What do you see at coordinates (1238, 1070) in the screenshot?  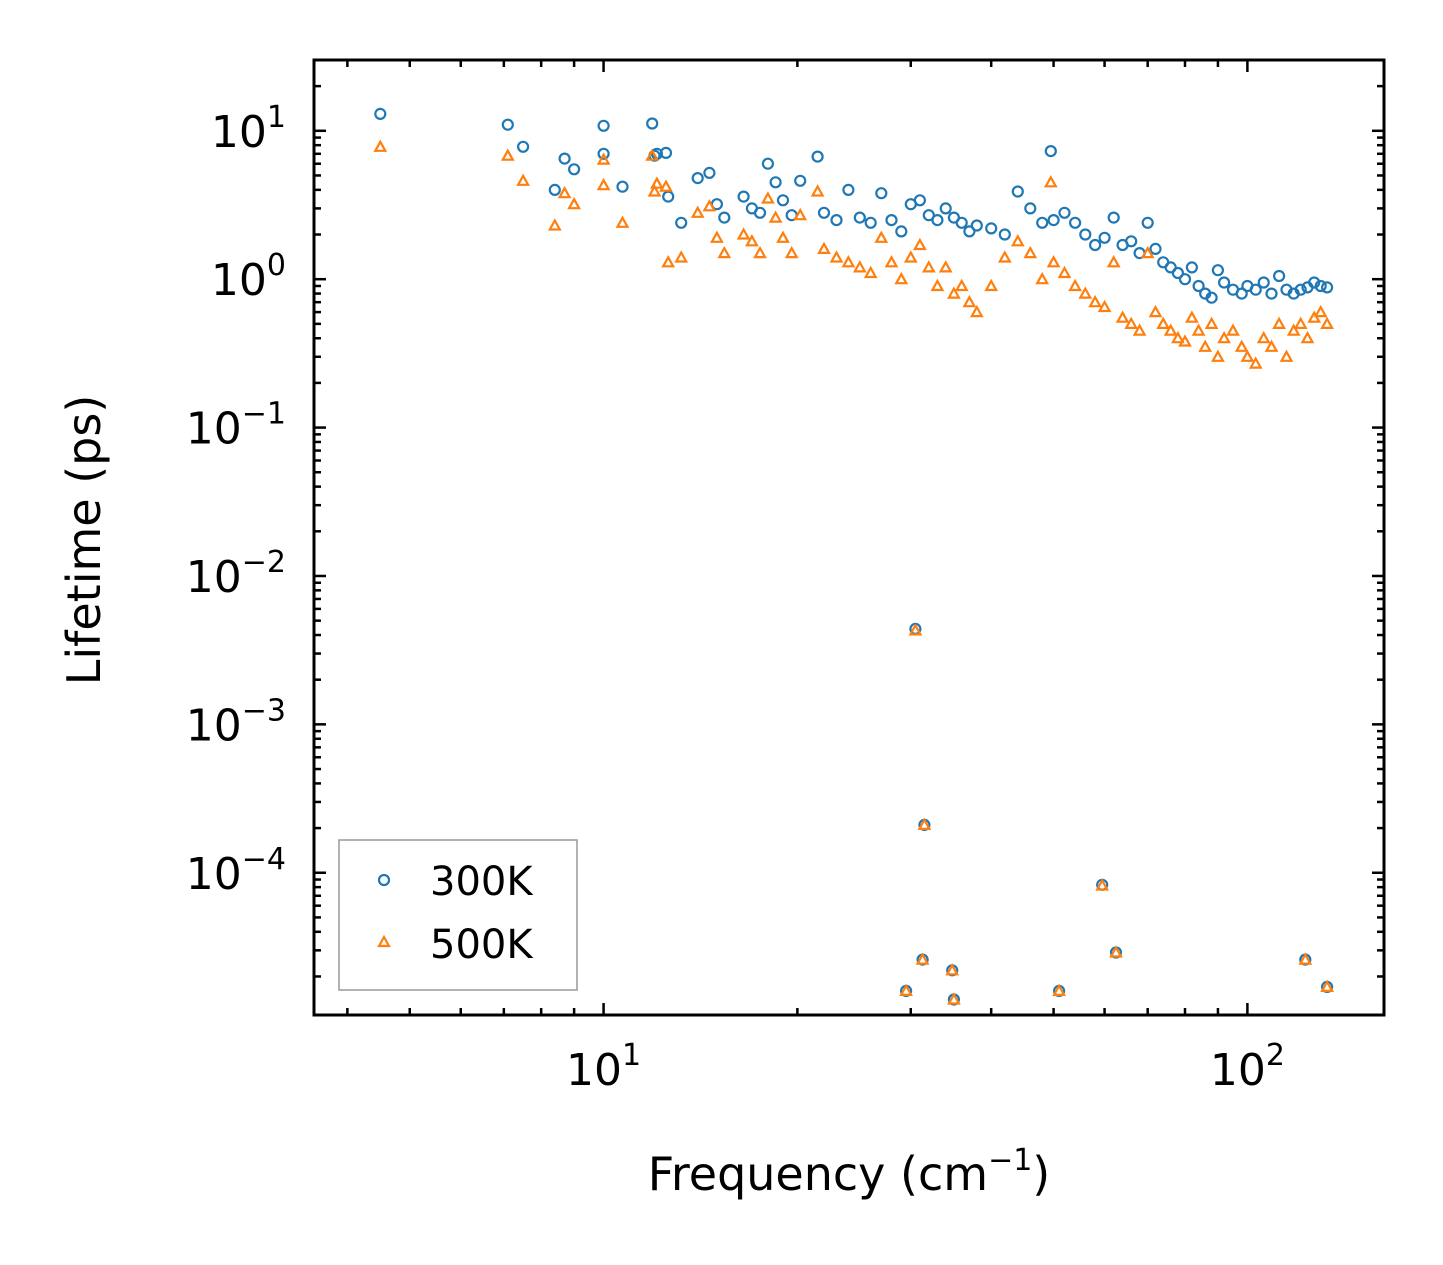 I see `x-tick-label-base: 10` at bounding box center [1238, 1070].